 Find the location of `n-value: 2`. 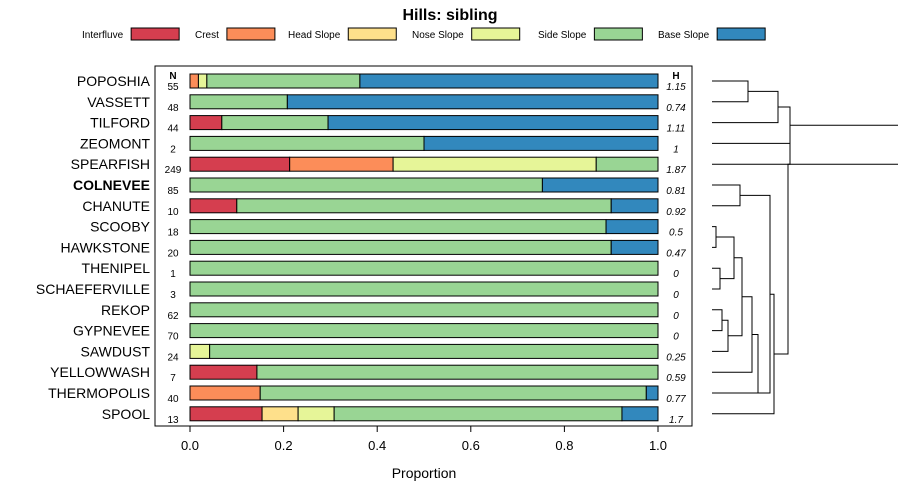

n-value: 2 is located at coordinates (173, 149).